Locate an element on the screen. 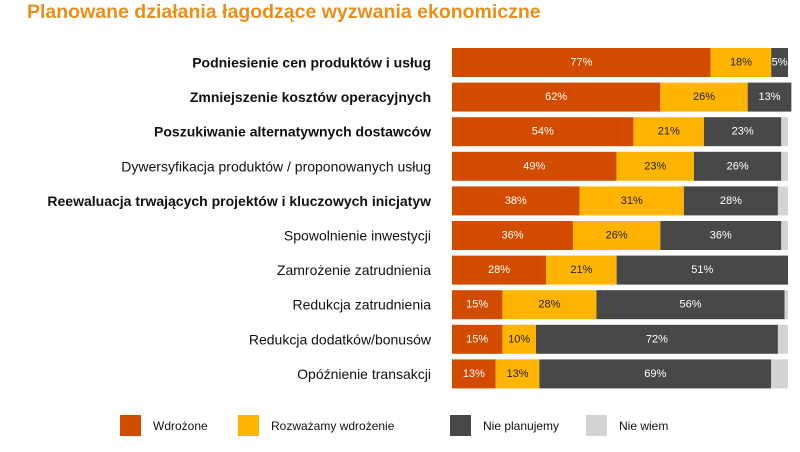 The width and height of the screenshot is (800, 452). category-label: Spowolnienie inwestycji is located at coordinates (357, 236).